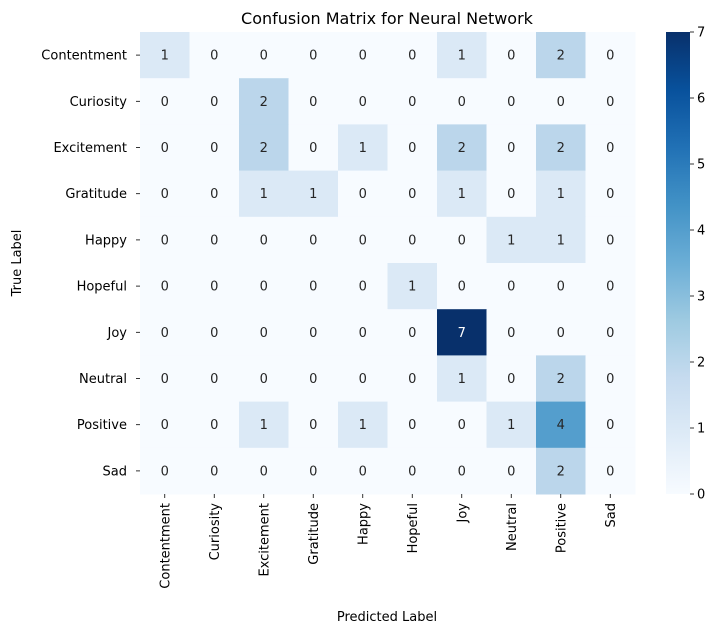 Image resolution: width=718 pixels, height=633 pixels. What do you see at coordinates (685, 264) in the screenshot?
I see `colorbar: 0 1 2 3 4 5 6 7` at bounding box center [685, 264].